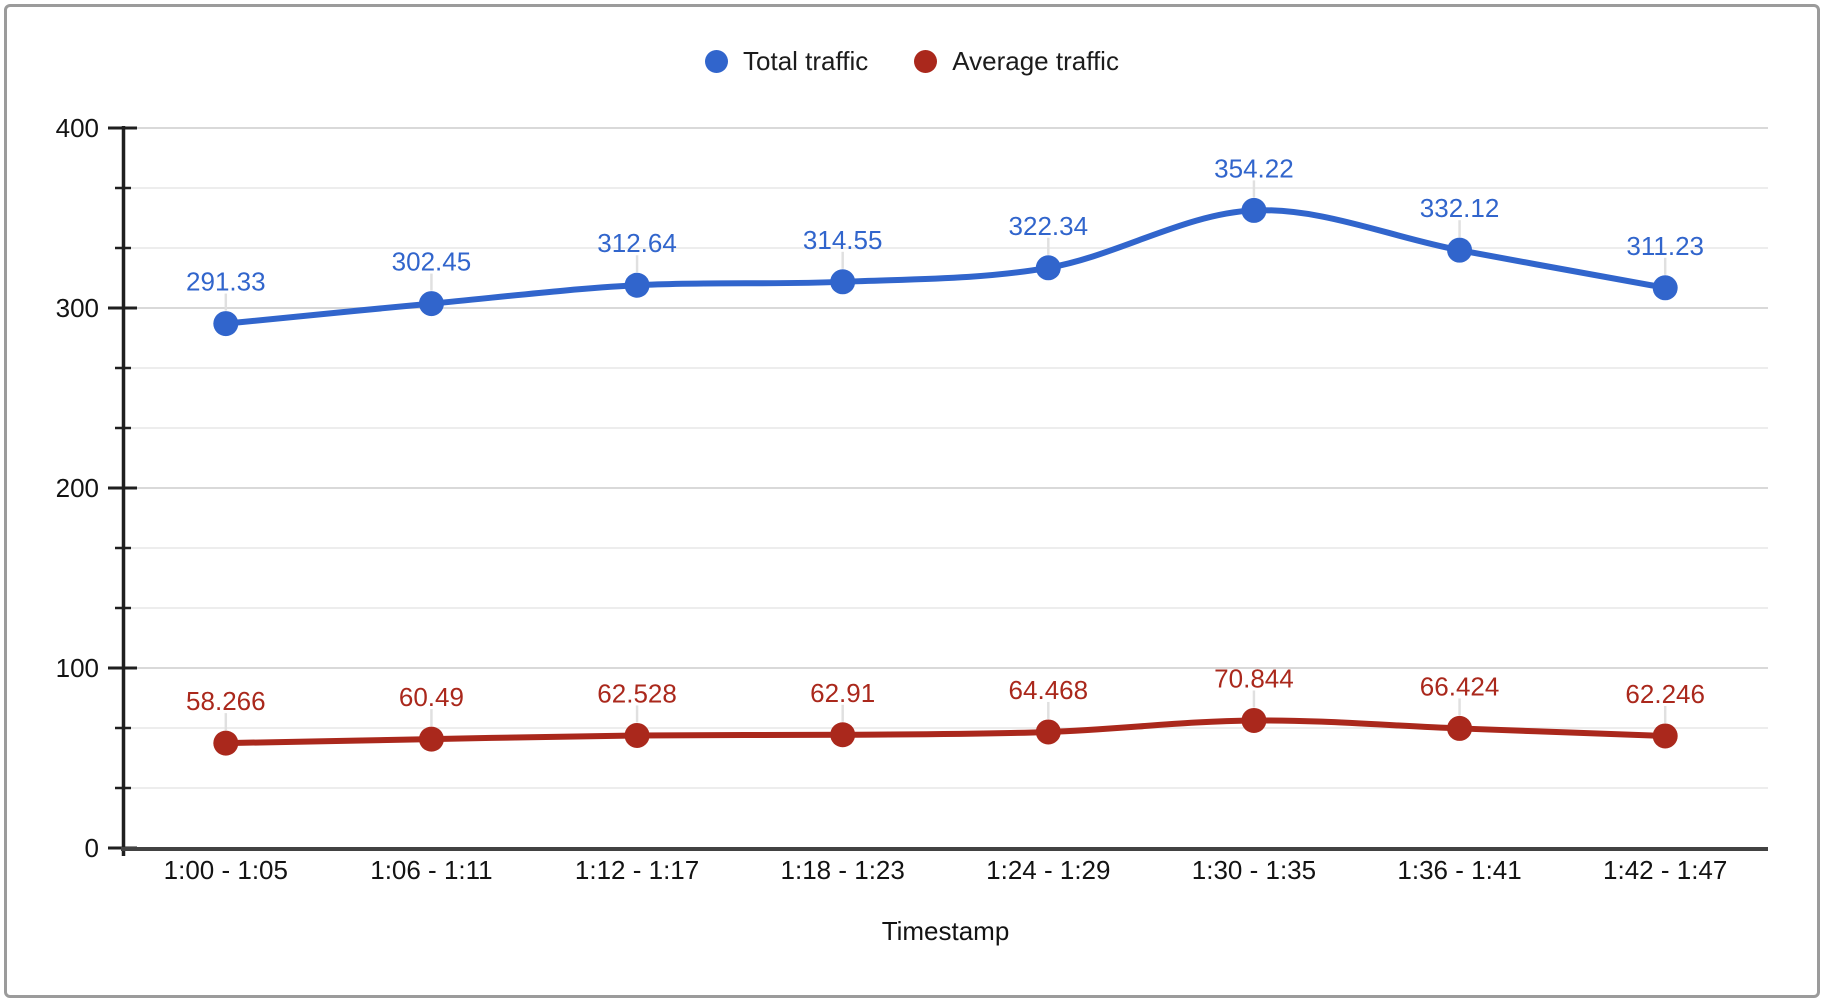 Image resolution: width=1824 pixels, height=1002 pixels. I want to click on y-tick-label: 400, so click(77, 128).